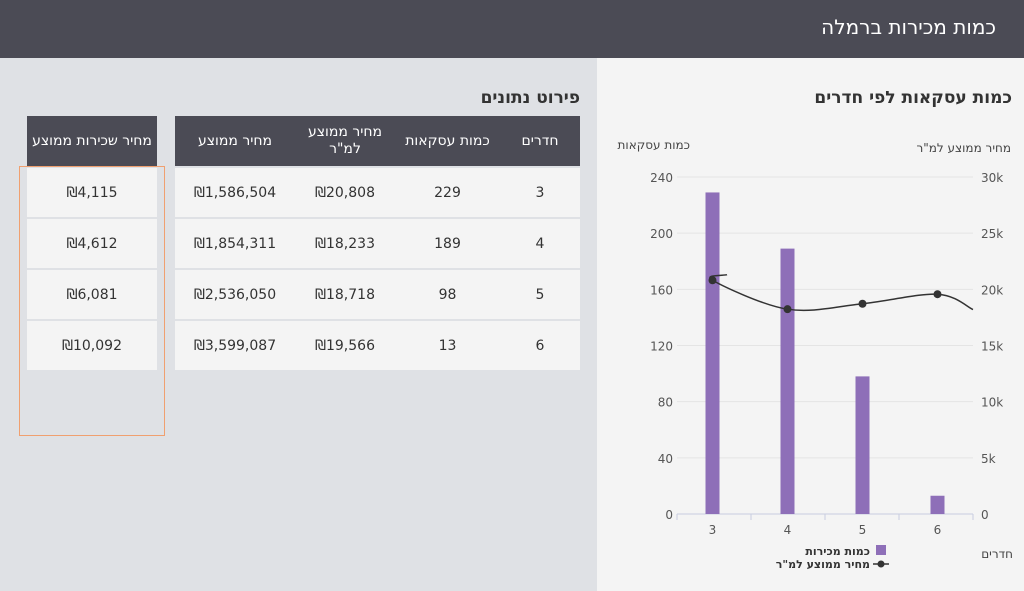 The width and height of the screenshot is (1024, 591). Describe the element at coordinates (654, 145) in the screenshot. I see `y-axis-left-label: כמות עסקאות` at that location.